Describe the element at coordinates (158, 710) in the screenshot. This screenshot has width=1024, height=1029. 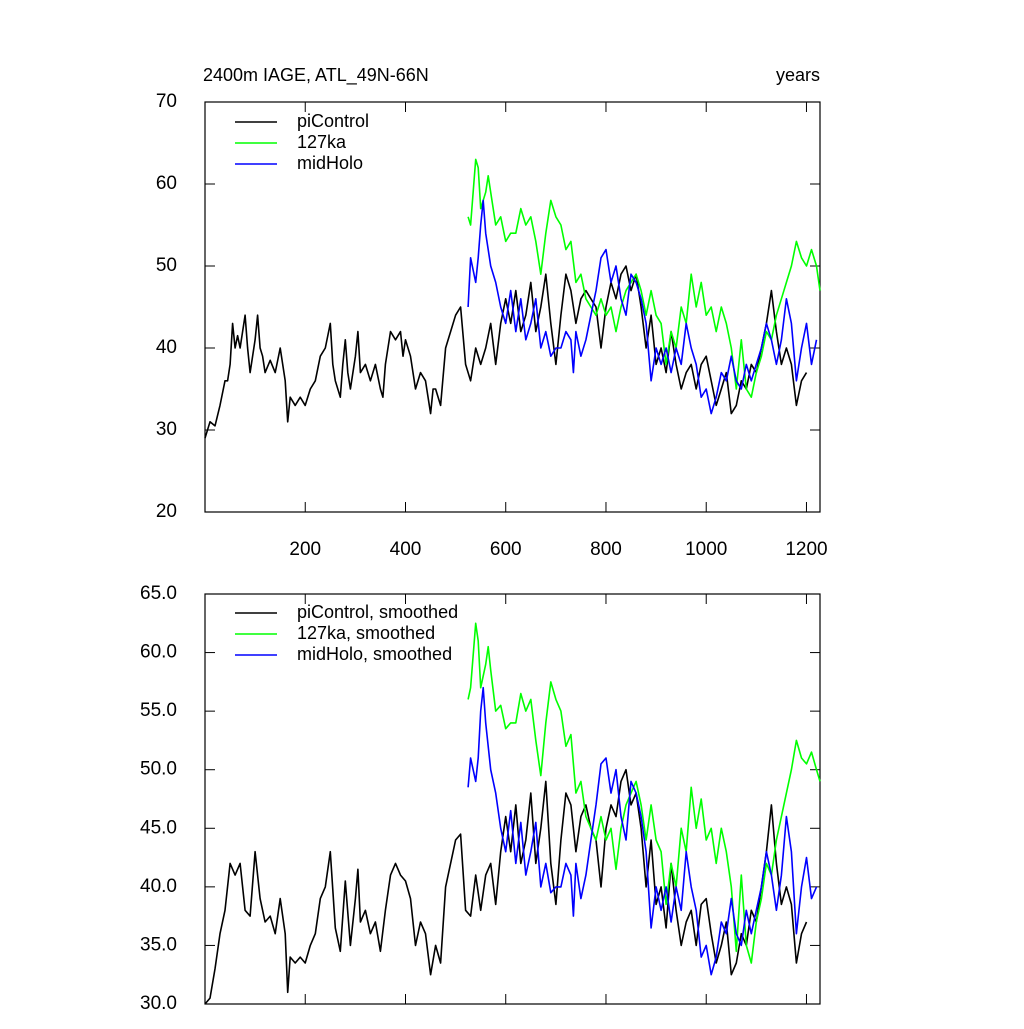
I see `y-tick-label: 55.0` at that location.